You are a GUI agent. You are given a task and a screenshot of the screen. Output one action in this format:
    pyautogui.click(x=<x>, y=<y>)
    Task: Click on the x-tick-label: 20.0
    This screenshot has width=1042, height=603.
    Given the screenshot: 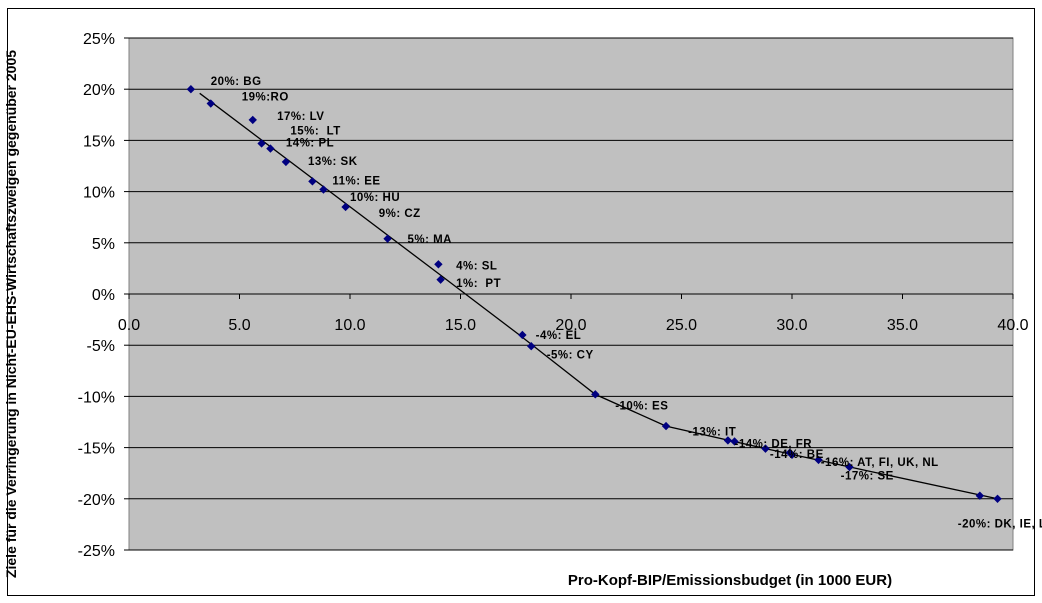 What is the action you would take?
    pyautogui.click(x=570, y=325)
    